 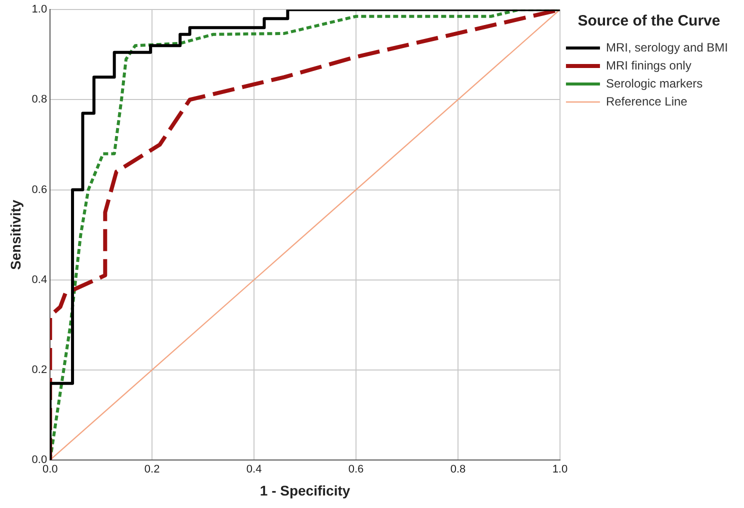 What do you see at coordinates (152, 470) in the screenshot?
I see `x-tick-label: 0.2` at bounding box center [152, 470].